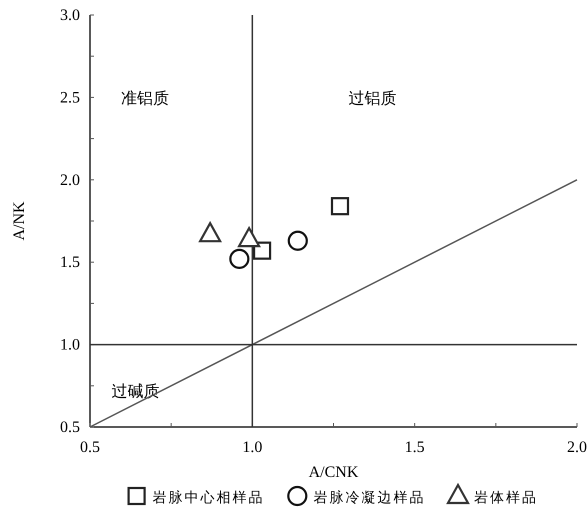 The image size is (588, 515). What do you see at coordinates (369, 498) in the screenshot?
I see `legend-label: 岩脉冷凝边样品` at bounding box center [369, 498].